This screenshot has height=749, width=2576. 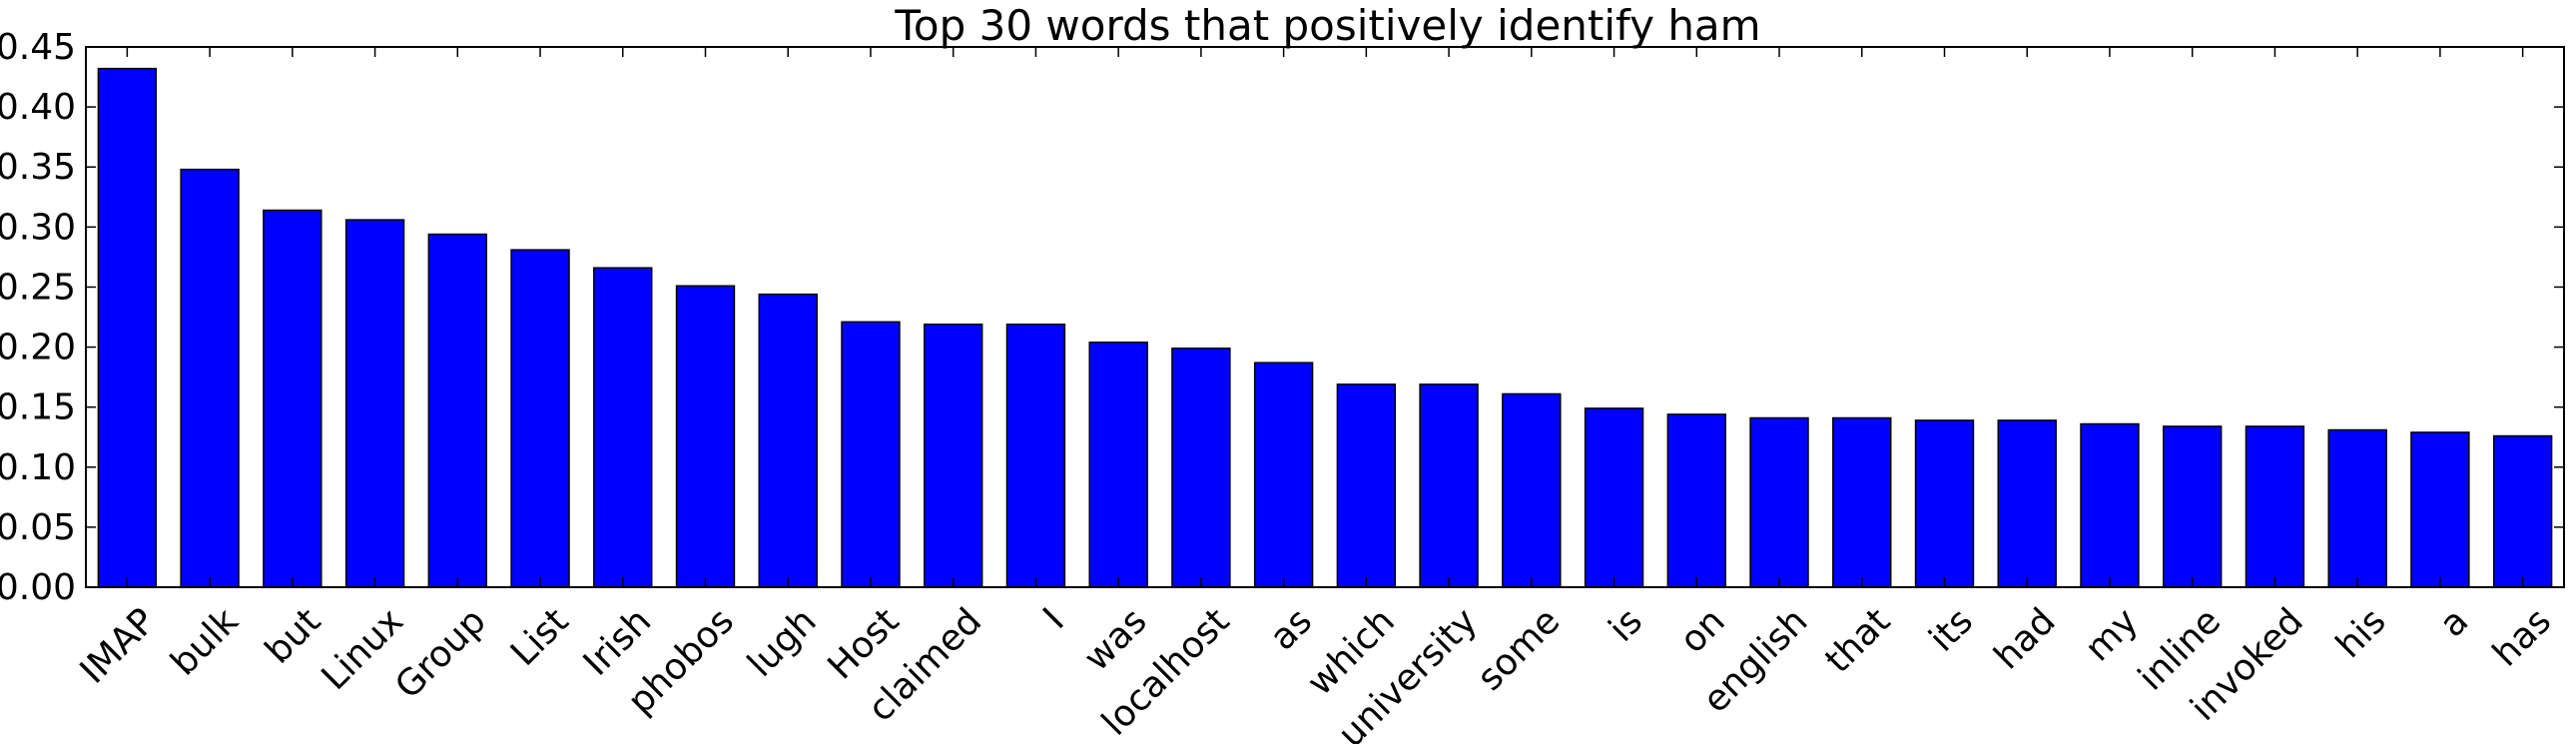 I want to click on bar-english, so click(x=1779, y=502).